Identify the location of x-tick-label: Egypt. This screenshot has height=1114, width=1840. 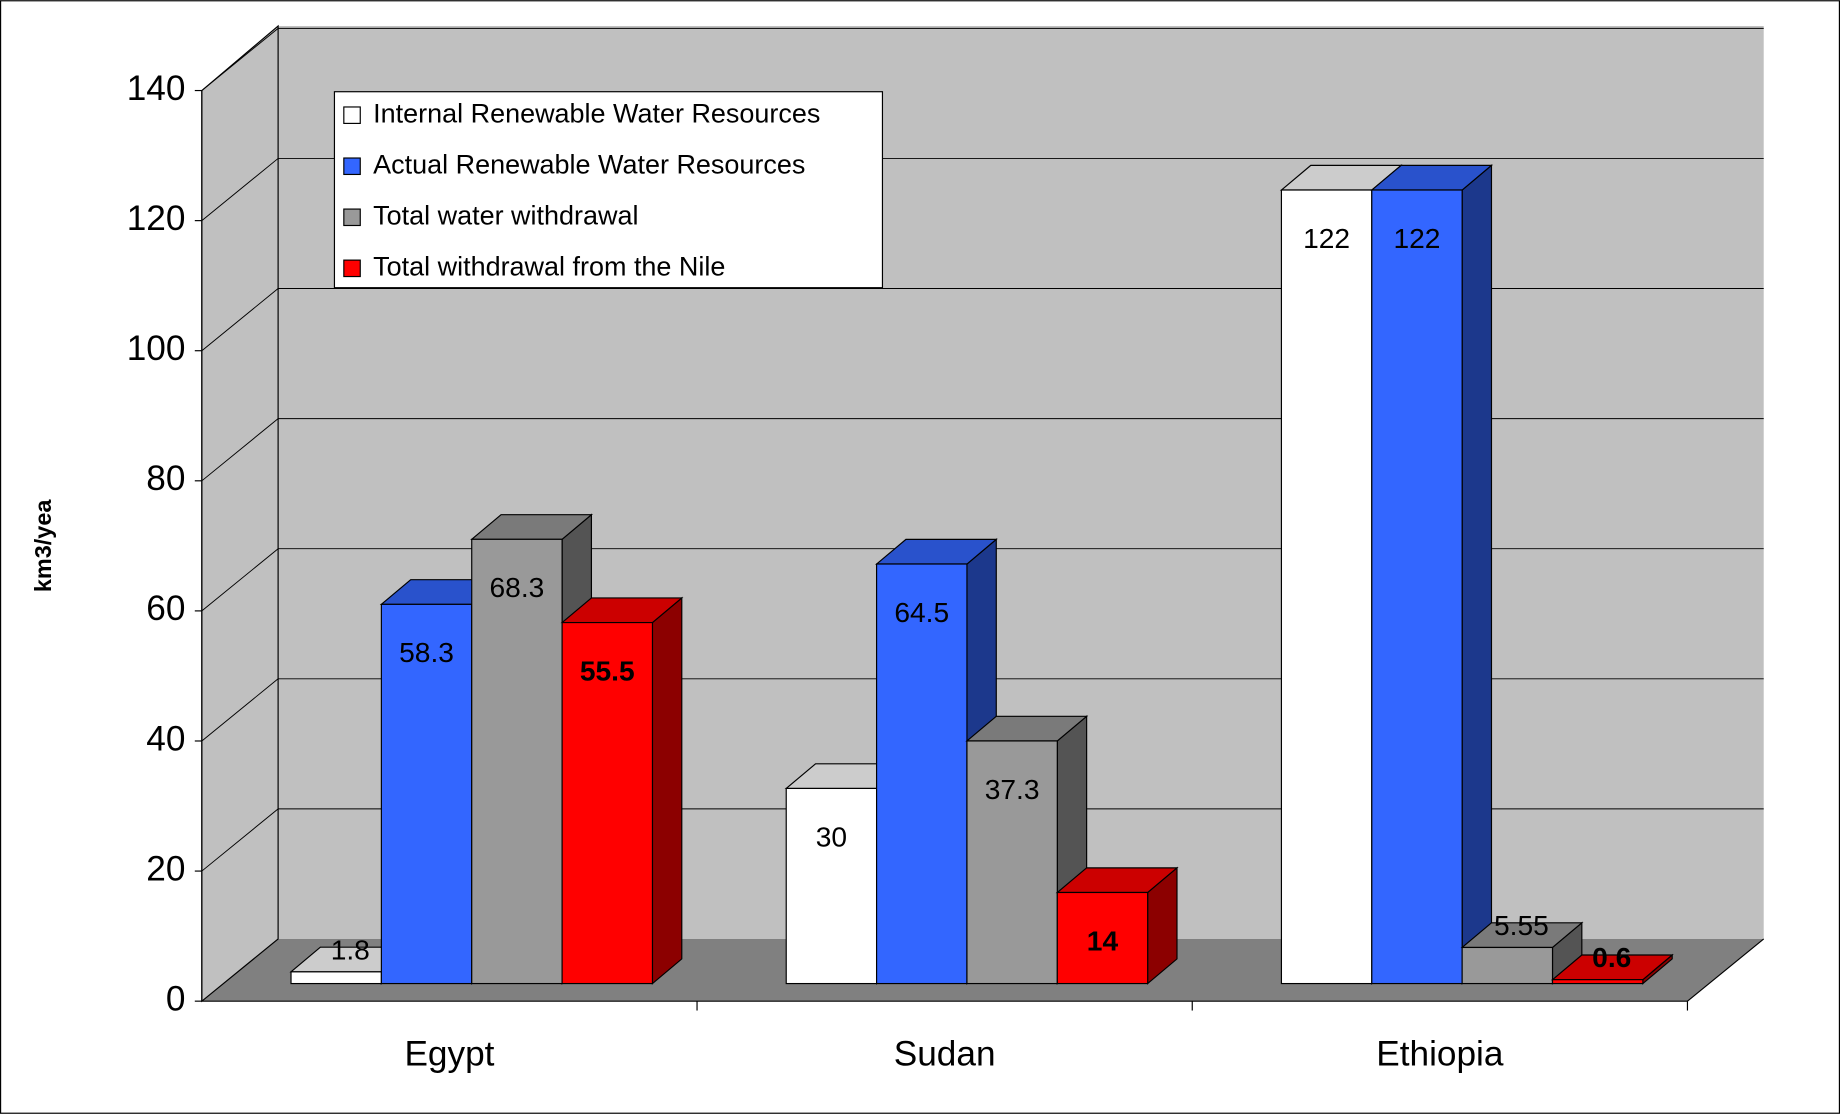
(449, 1054).